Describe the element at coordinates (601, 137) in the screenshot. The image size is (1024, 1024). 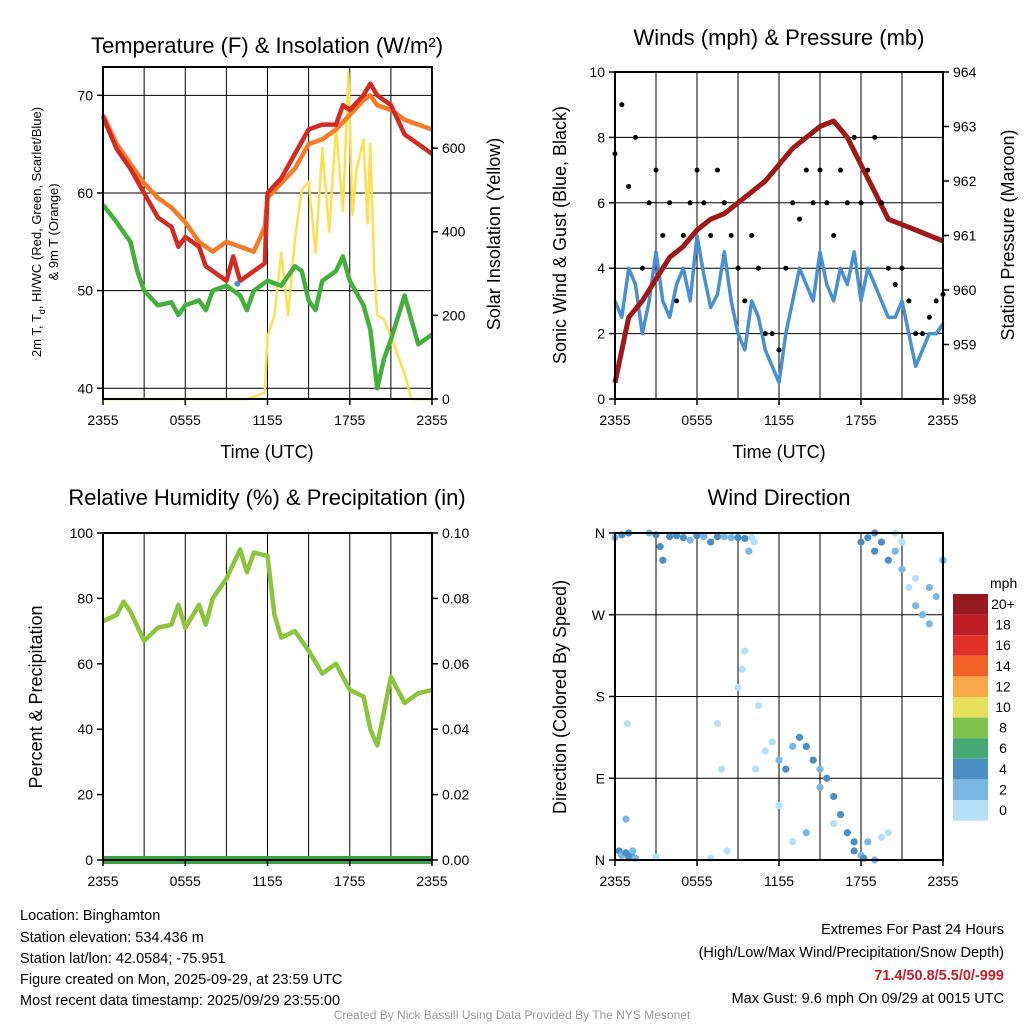
I see `y-tick-label: 8` at that location.